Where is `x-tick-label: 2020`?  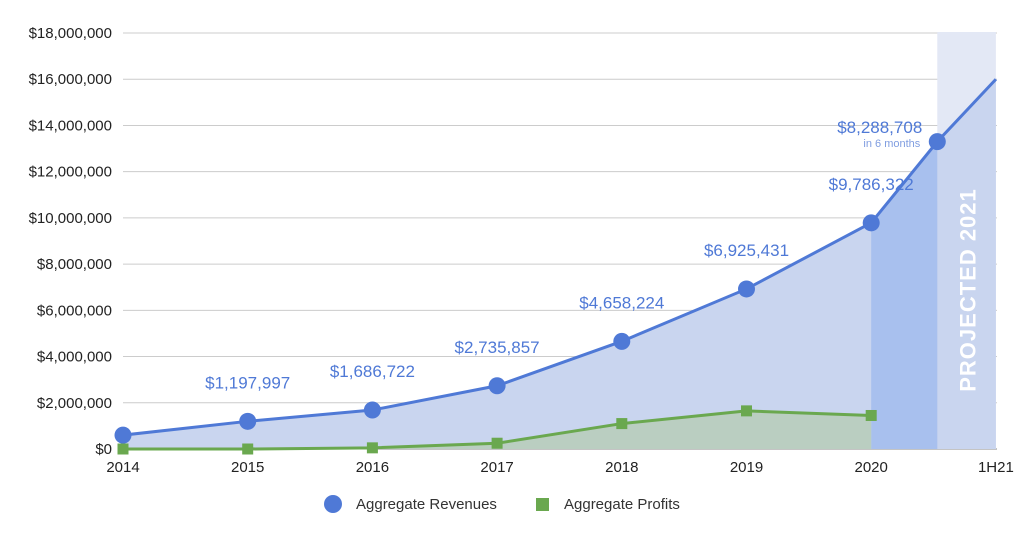 x-tick-label: 2020 is located at coordinates (871, 467).